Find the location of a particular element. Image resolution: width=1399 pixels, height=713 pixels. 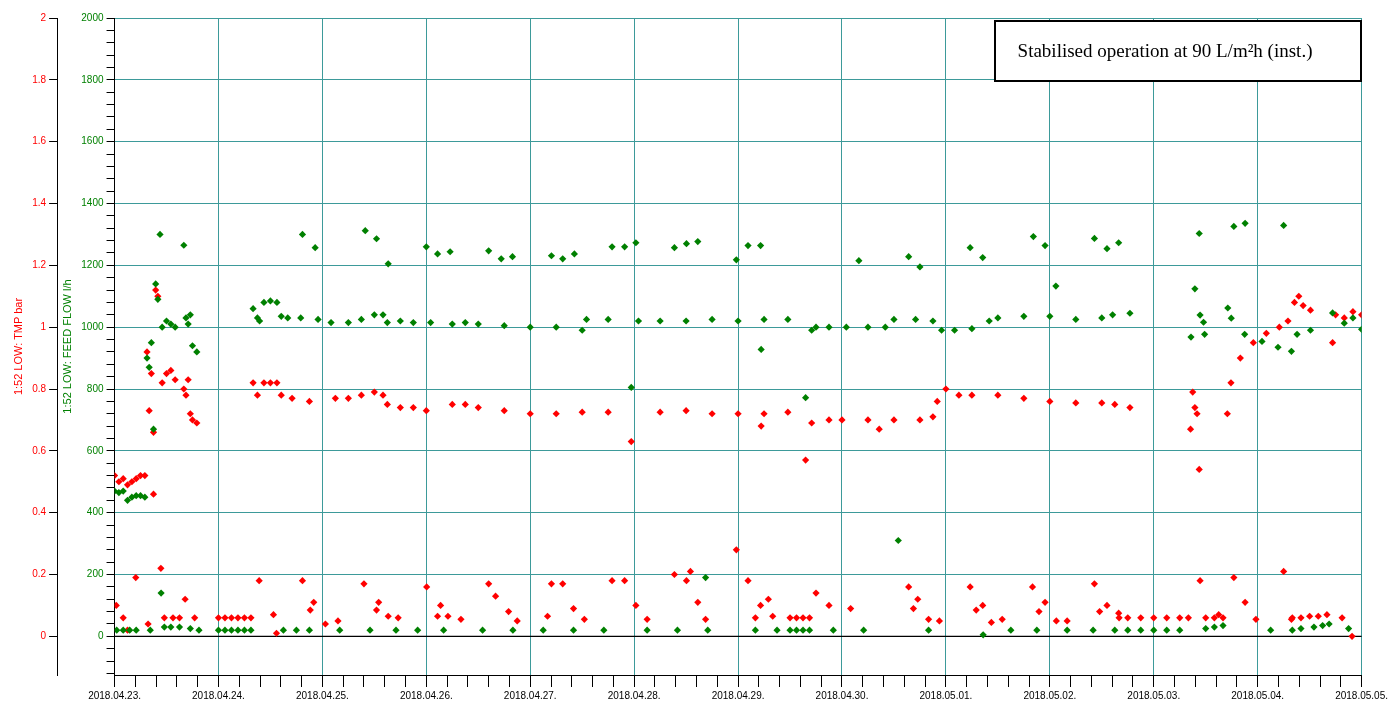

y2-tick-label: 0.2 is located at coordinates (39, 574).